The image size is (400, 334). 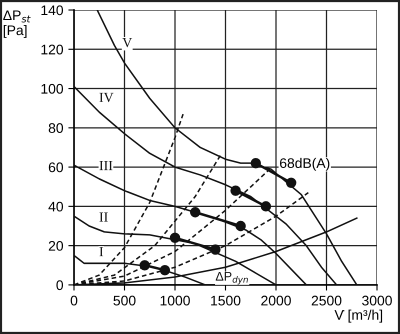 I want to click on x-axis-title: V̇ [m³/h], so click(x=358, y=316).